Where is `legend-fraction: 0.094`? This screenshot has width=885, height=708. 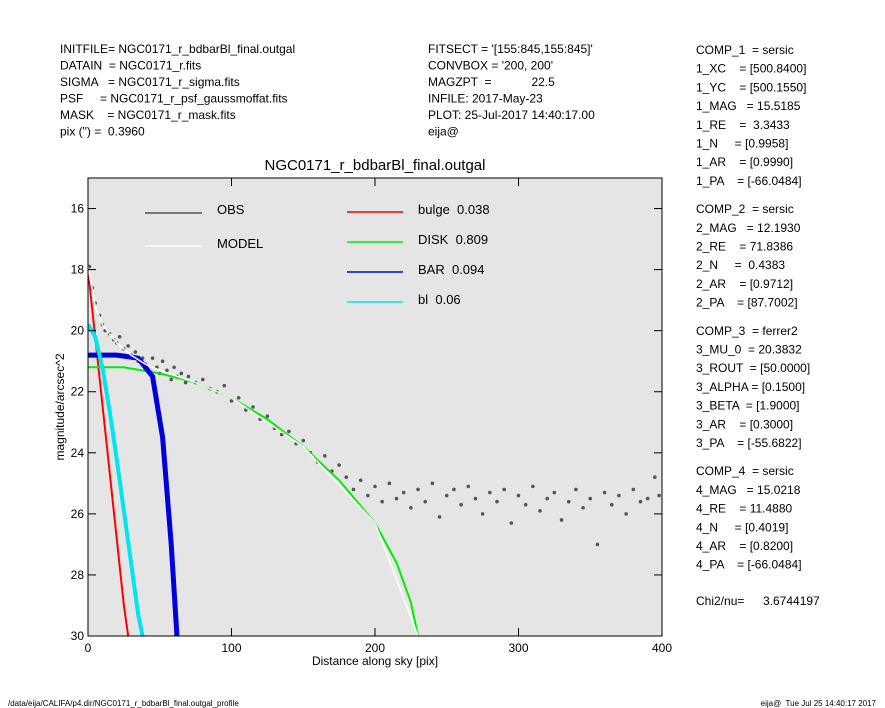
legend-fraction: 0.094 is located at coordinates (468, 269).